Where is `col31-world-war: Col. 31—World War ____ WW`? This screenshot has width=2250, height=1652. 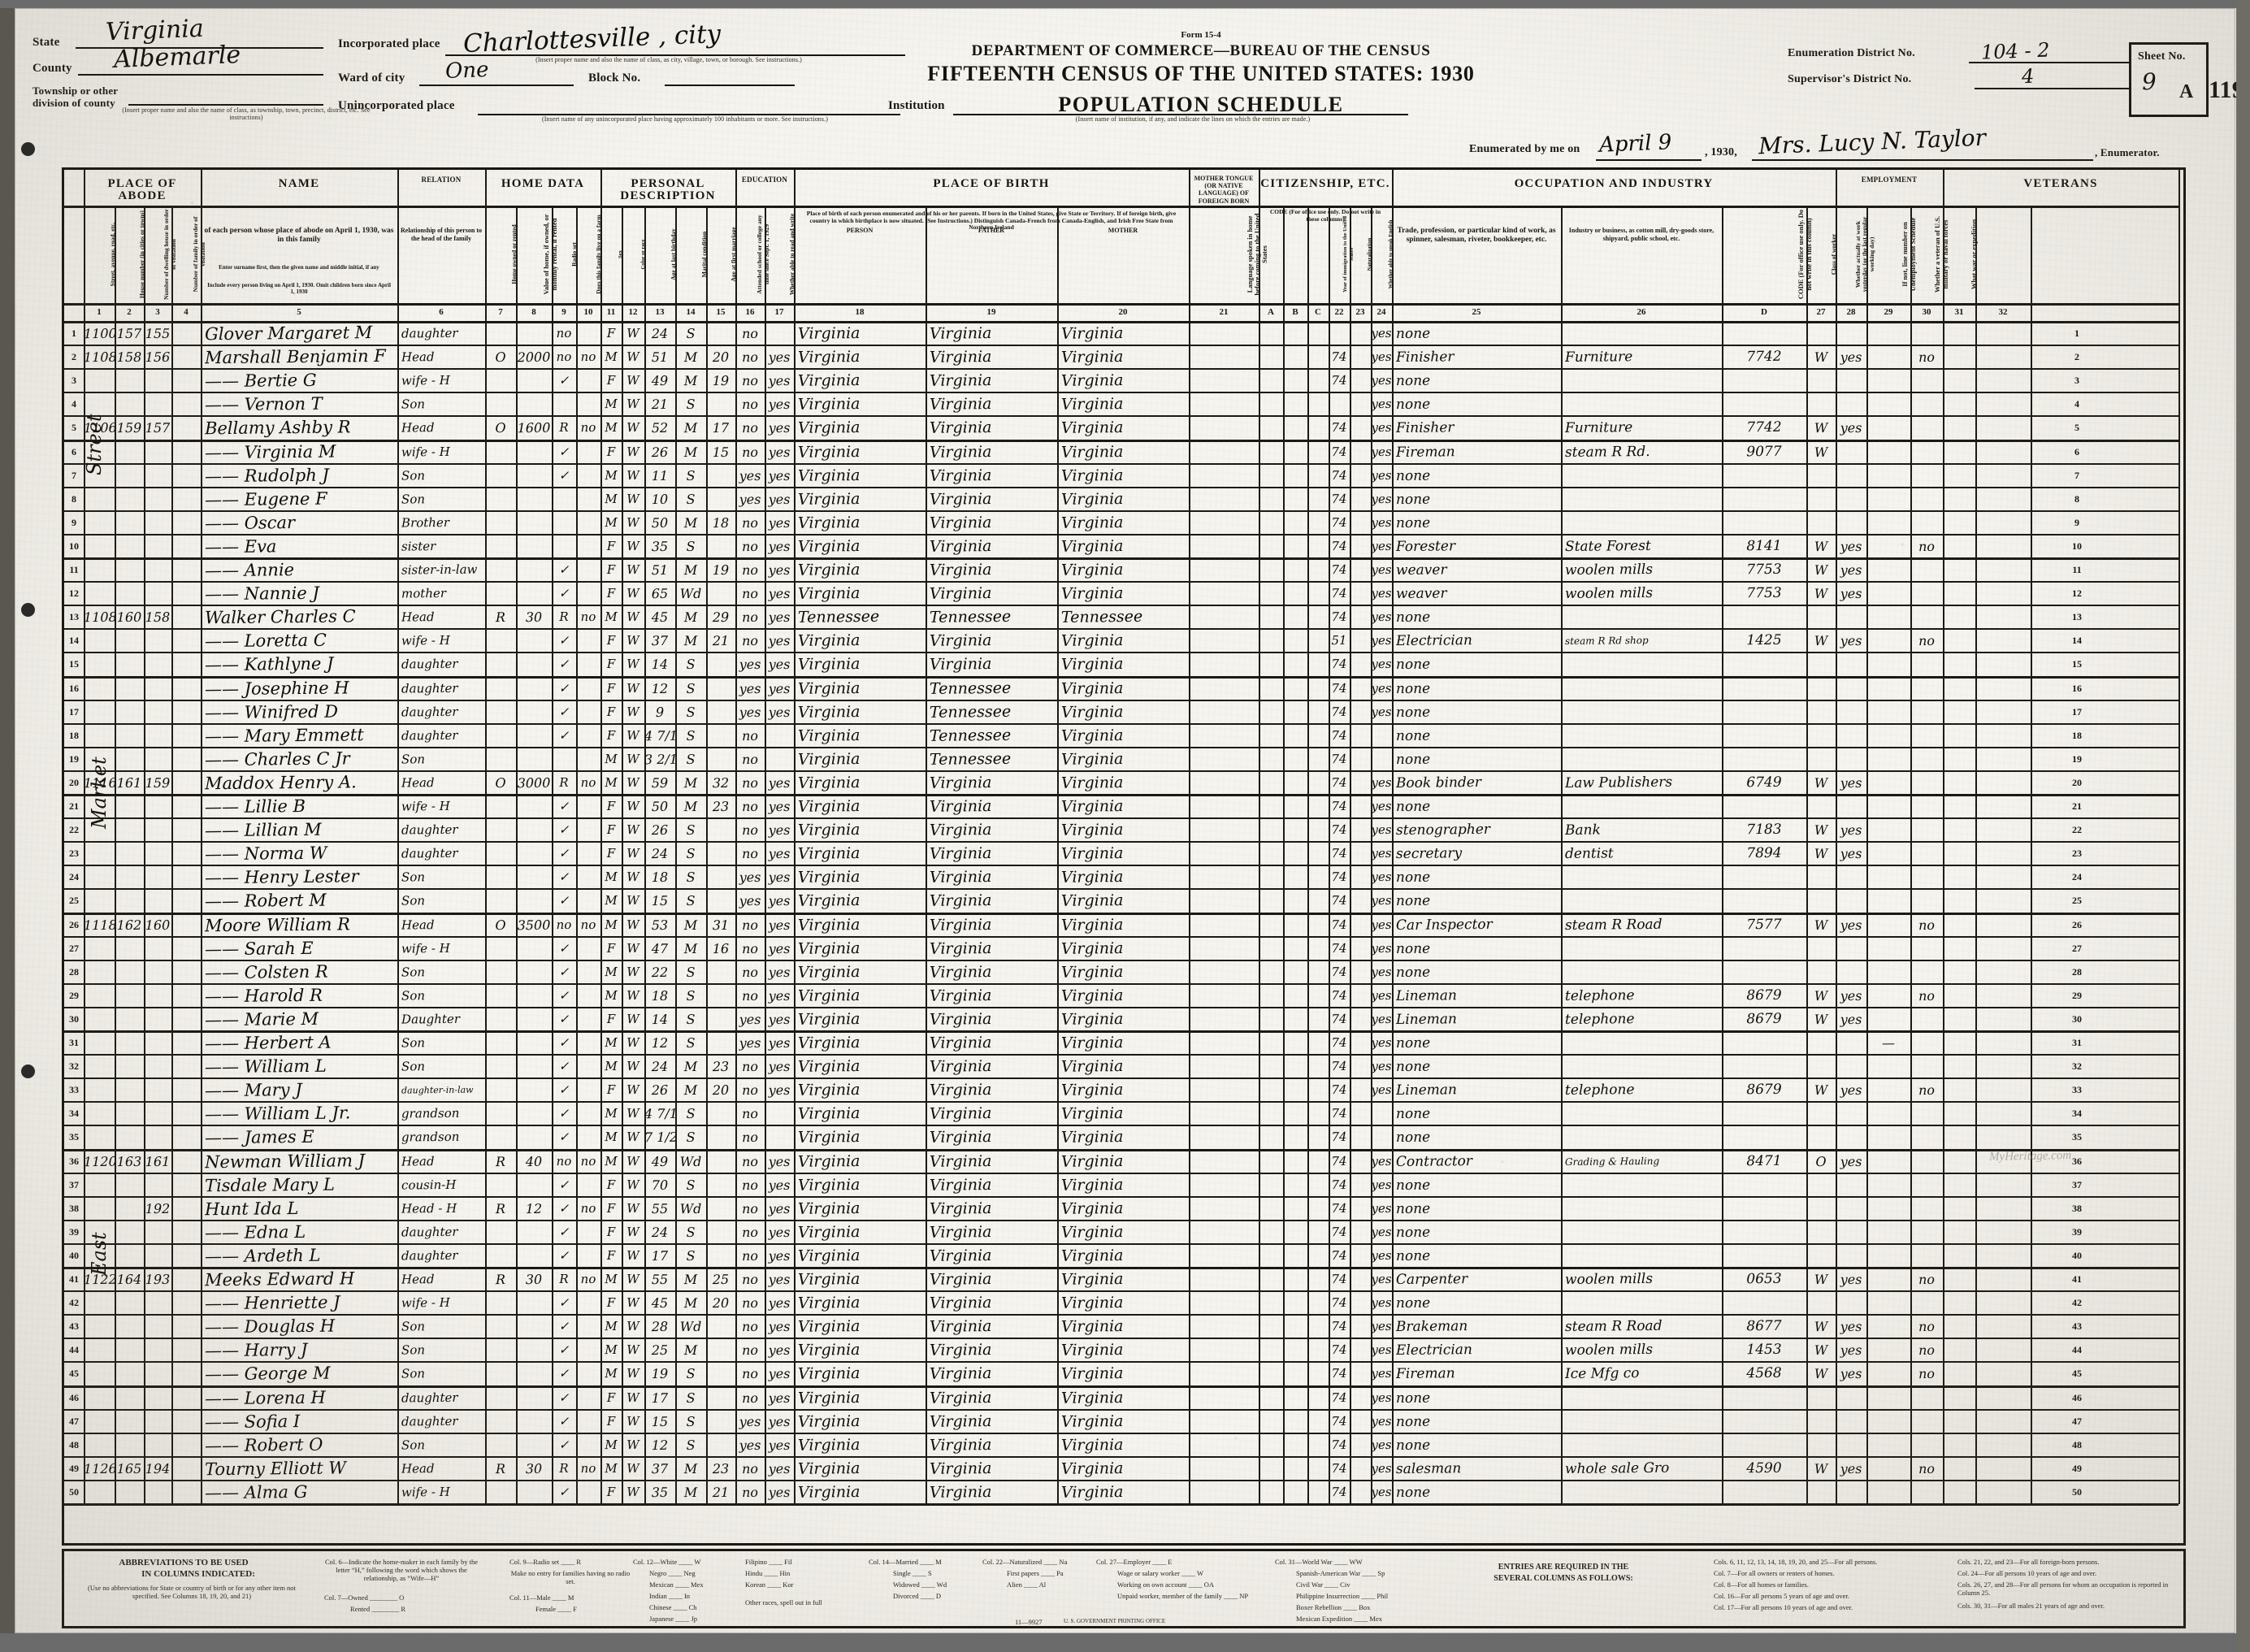
col31-world-war: Col. 31—World War ____ WW is located at coordinates (1319, 1562).